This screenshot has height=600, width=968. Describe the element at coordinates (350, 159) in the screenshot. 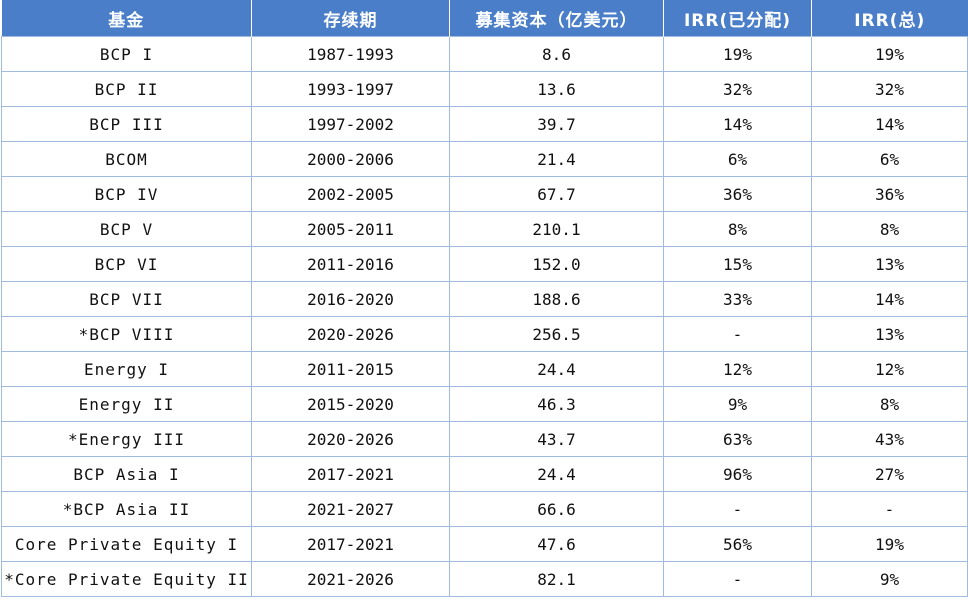

I see `duration-cell: 2000-2006` at that location.